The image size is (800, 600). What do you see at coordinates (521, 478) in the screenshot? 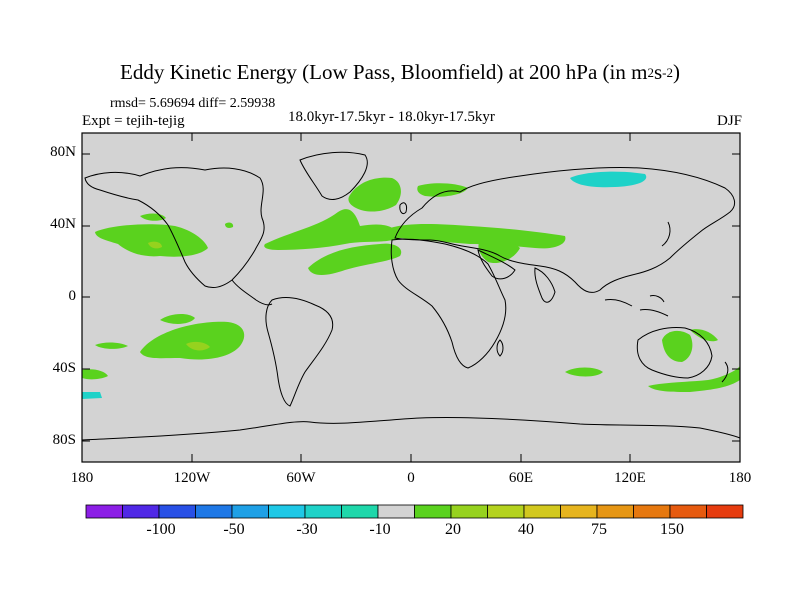
I see `lon-label-60e: 60E` at bounding box center [521, 478].